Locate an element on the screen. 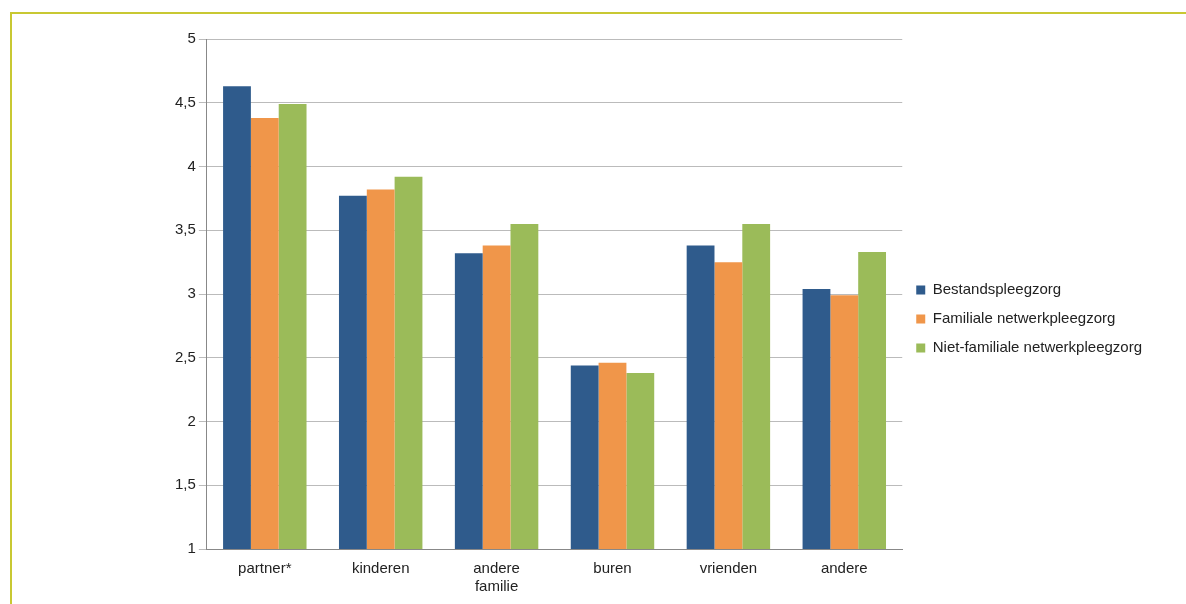 The width and height of the screenshot is (1186, 604). y-tick-label: 4 is located at coordinates (191, 165).